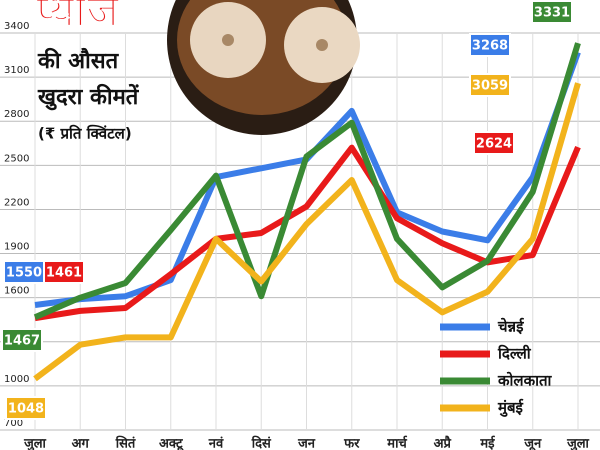  I want to click on value-label: 1550, so click(24, 273).